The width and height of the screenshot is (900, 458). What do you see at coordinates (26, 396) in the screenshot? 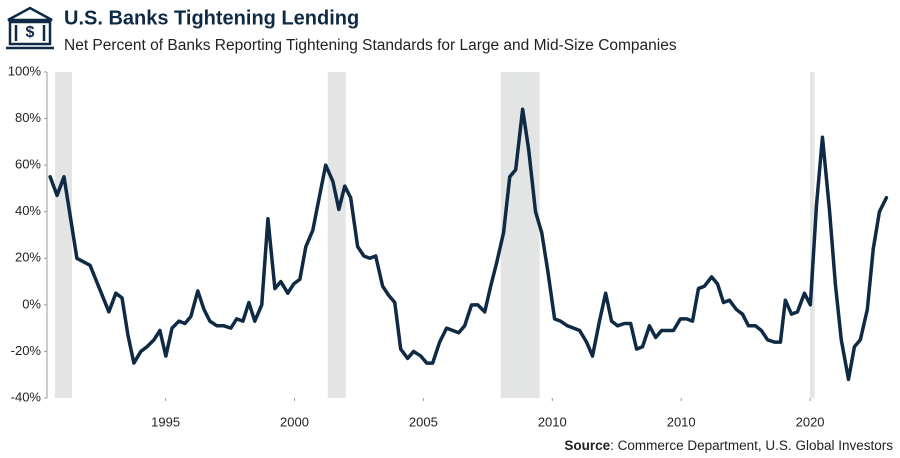
I see `y-tick-label: -40%` at bounding box center [26, 396].